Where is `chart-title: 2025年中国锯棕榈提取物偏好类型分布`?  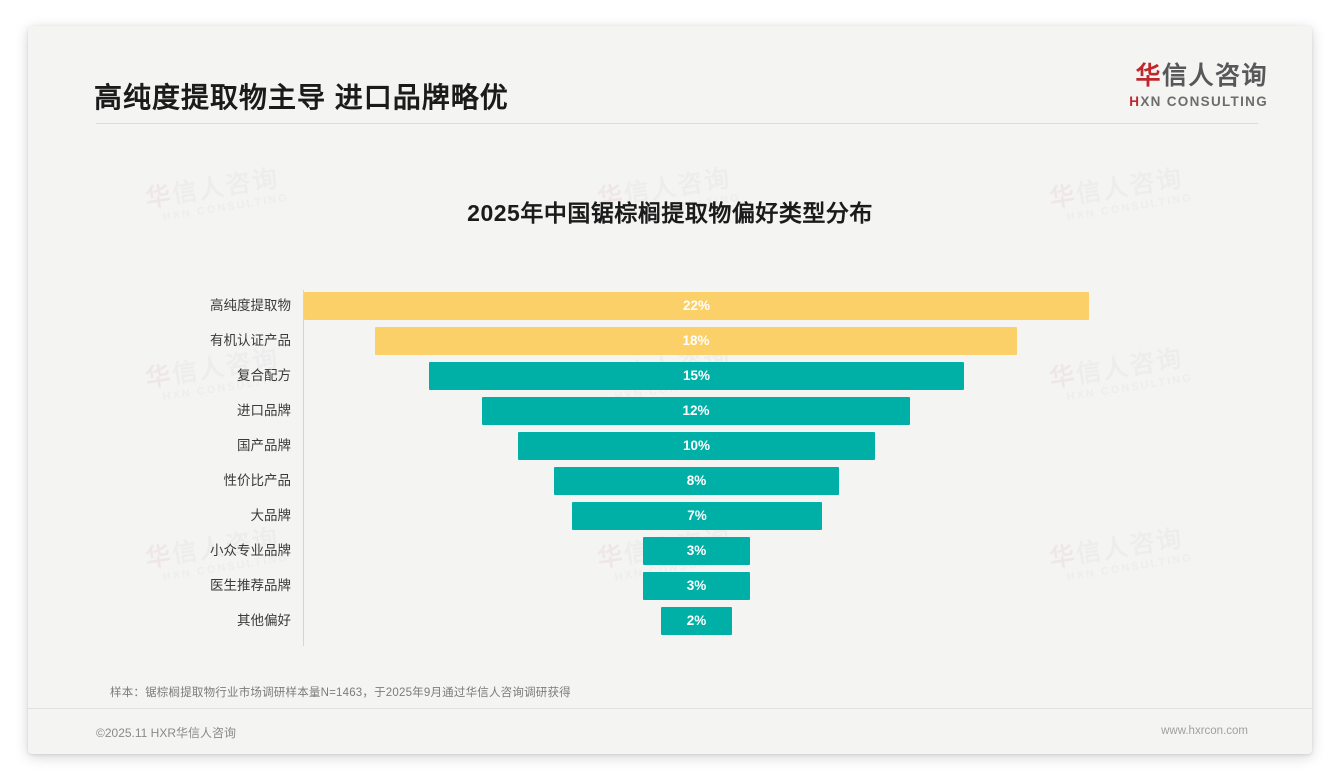 chart-title: 2025年中国锯棕榈提取物偏好类型分布 is located at coordinates (670, 213).